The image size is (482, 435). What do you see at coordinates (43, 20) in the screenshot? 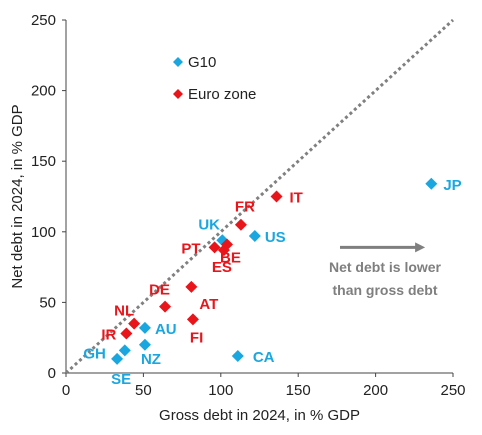
I see `y-tick-label: 250` at bounding box center [43, 20].